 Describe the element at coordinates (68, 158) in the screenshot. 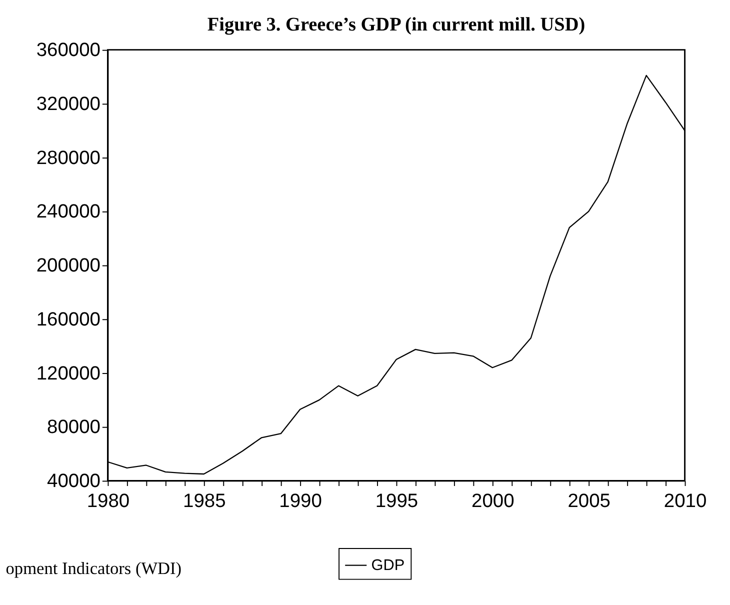

I see `y-tick-label: 280000` at that location.